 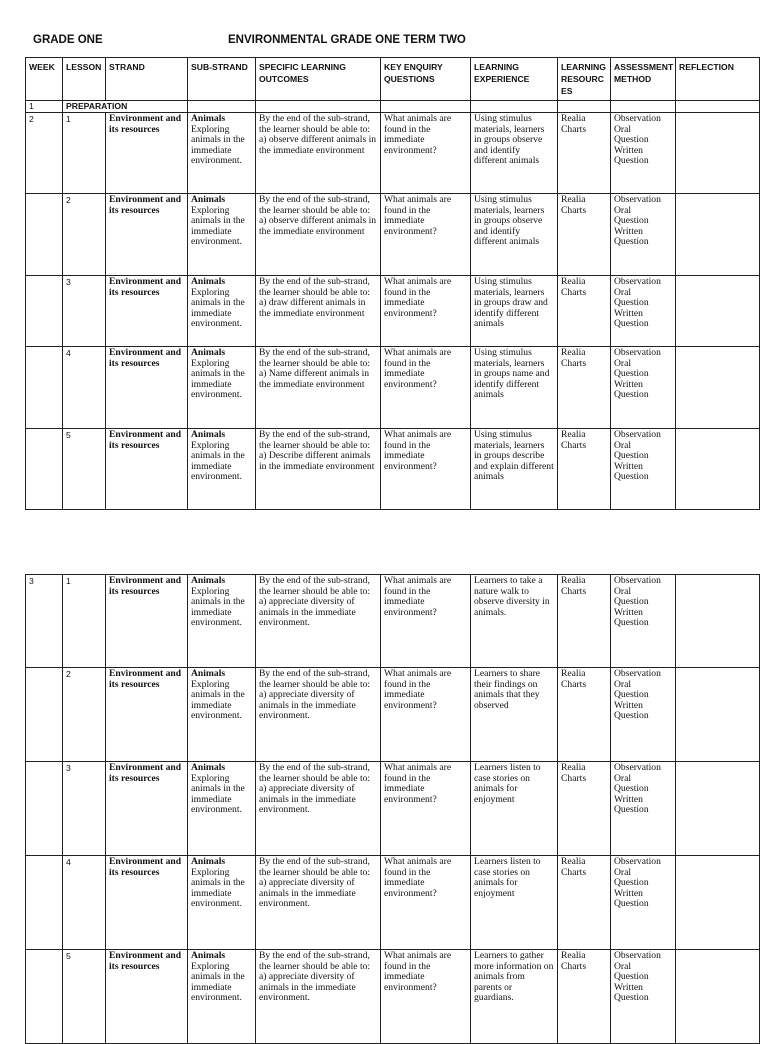 What do you see at coordinates (31, 119) in the screenshot?
I see `week-cell-text: 2` at bounding box center [31, 119].